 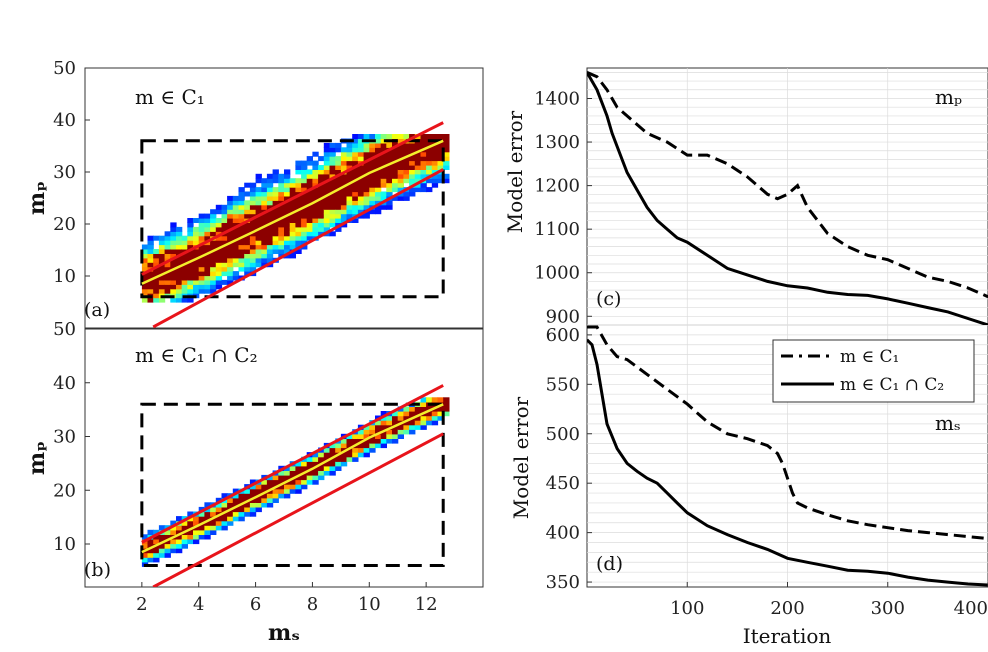 What do you see at coordinates (521, 457) in the screenshot?
I see `ylabel-d: Model error` at bounding box center [521, 457].